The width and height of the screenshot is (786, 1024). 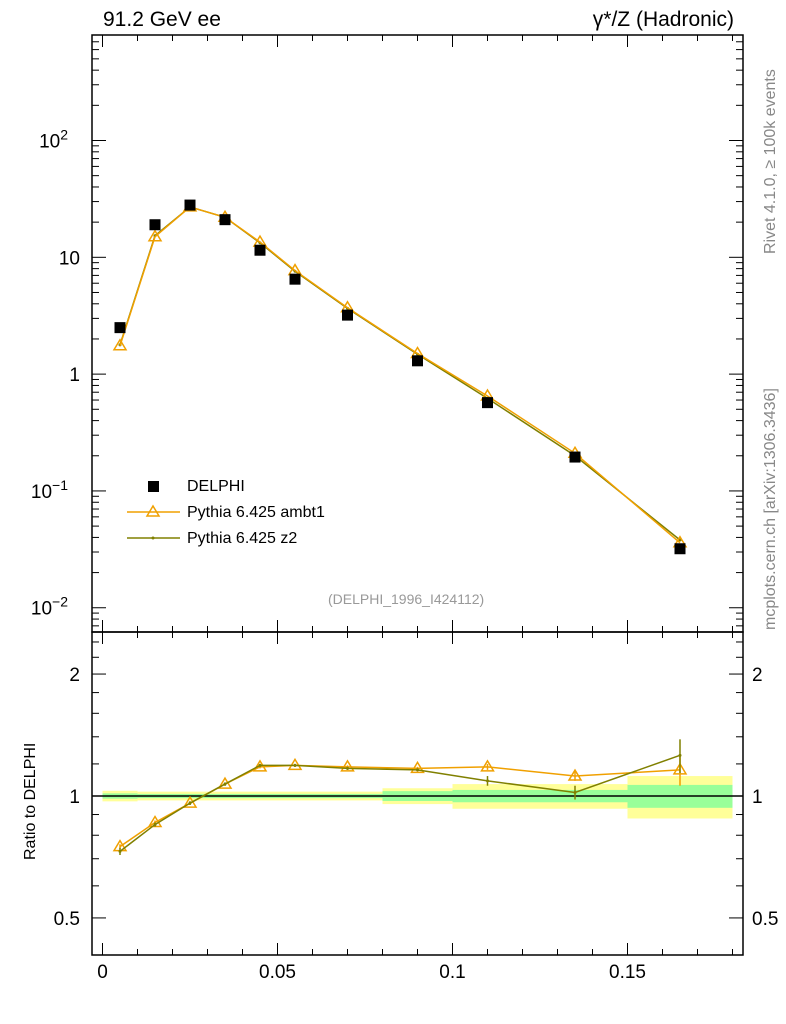 What do you see at coordinates (256, 512) in the screenshot?
I see `legend-label-ambt1: Pythia 6.425 ambt1` at bounding box center [256, 512].